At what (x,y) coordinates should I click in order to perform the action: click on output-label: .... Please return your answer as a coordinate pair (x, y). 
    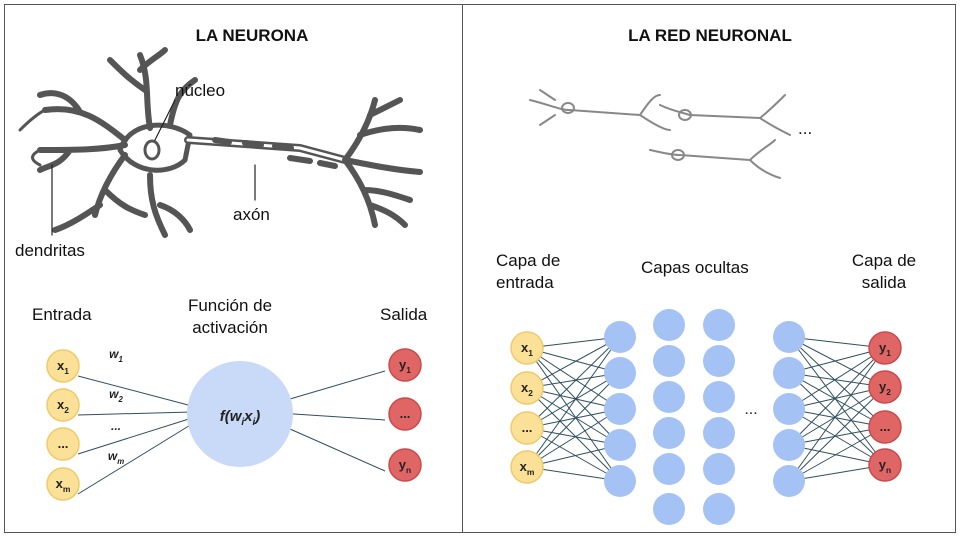
    Looking at the image, I should click on (405, 413).